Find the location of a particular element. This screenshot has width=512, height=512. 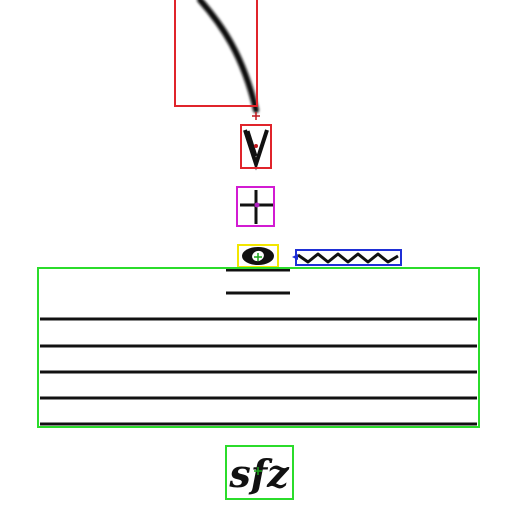

notehead-center-marker is located at coordinates (258, 257).